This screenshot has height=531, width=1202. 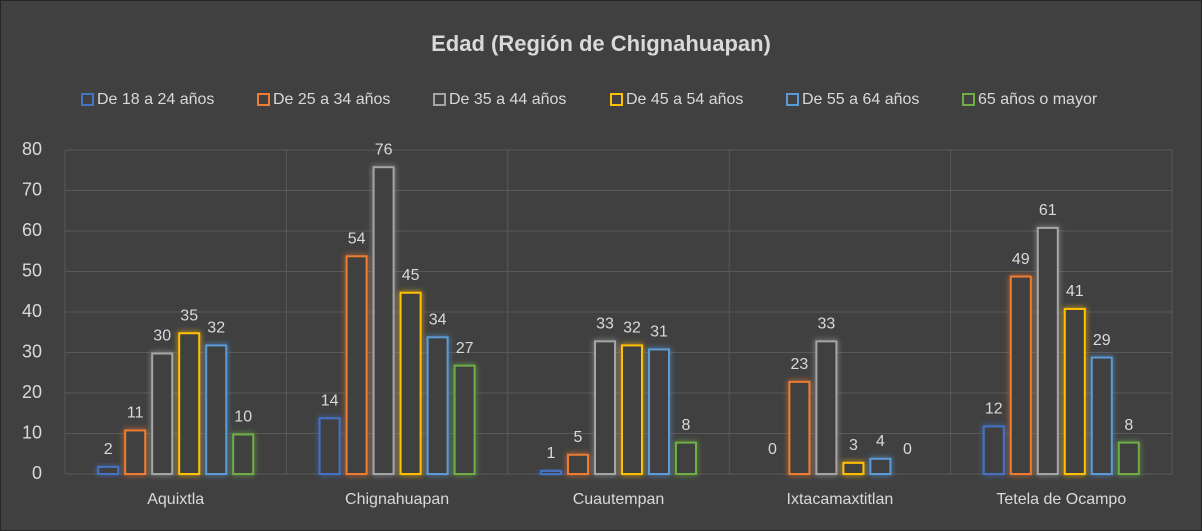 What do you see at coordinates (32, 230) in the screenshot?
I see `y-tick-label: 60` at bounding box center [32, 230].